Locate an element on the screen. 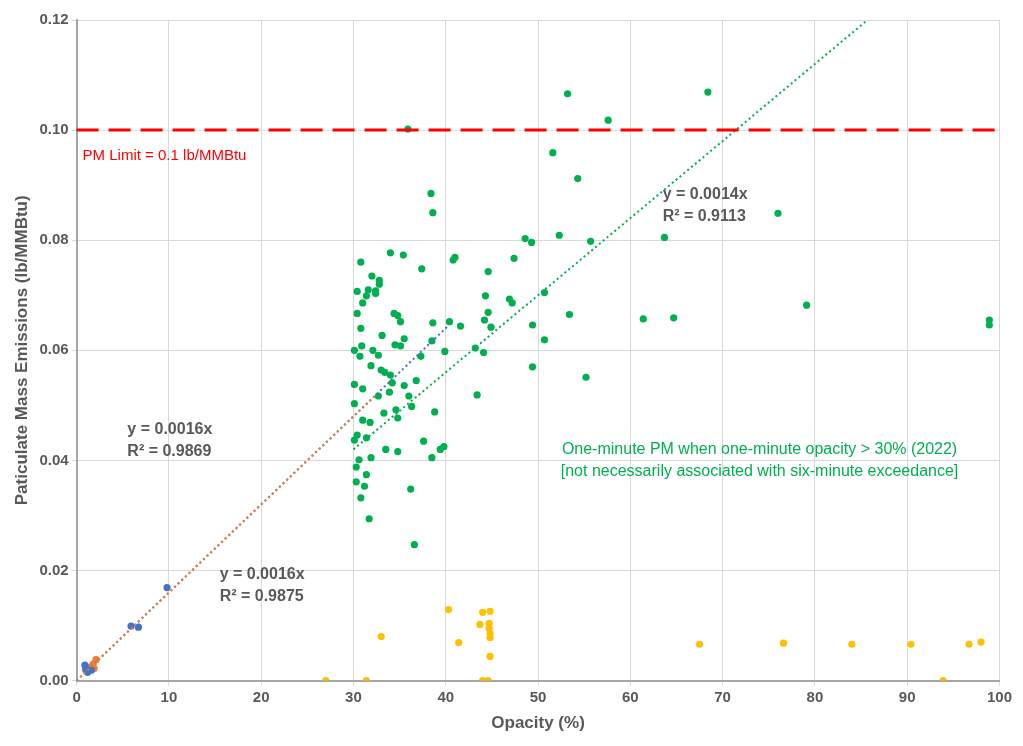  y-tick-label: 0.06 is located at coordinates (54, 349).